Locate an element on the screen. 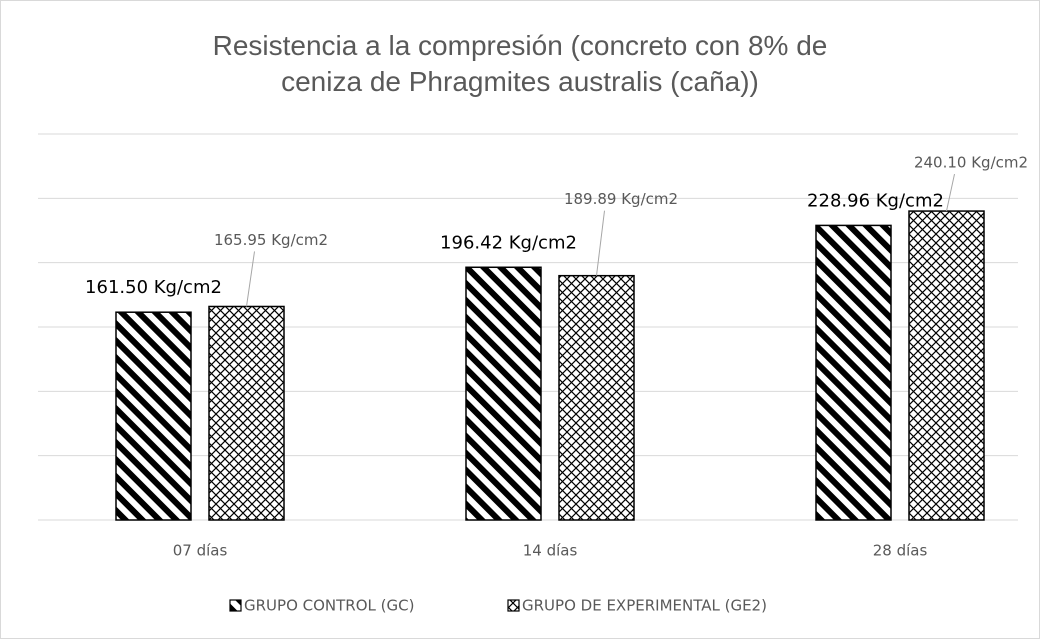 The image size is (1040, 639). data-label: 228.96 Kg/cm2 is located at coordinates (875, 200).